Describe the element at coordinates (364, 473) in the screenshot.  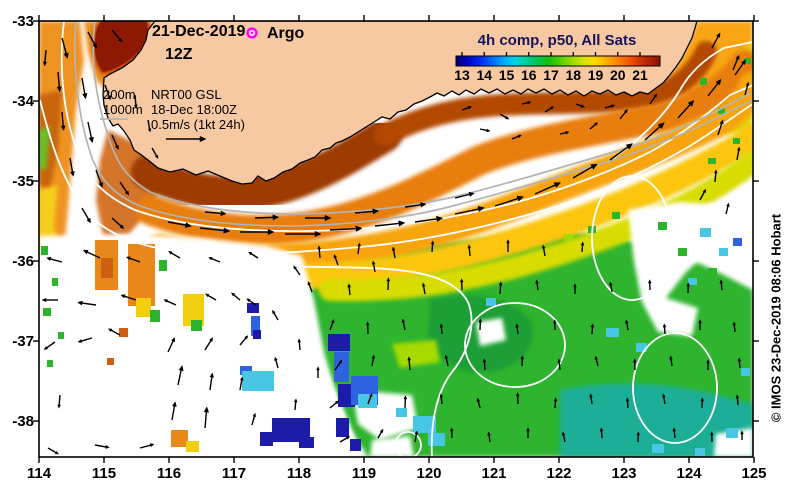
I see `x-tick-label: 119` at that location.